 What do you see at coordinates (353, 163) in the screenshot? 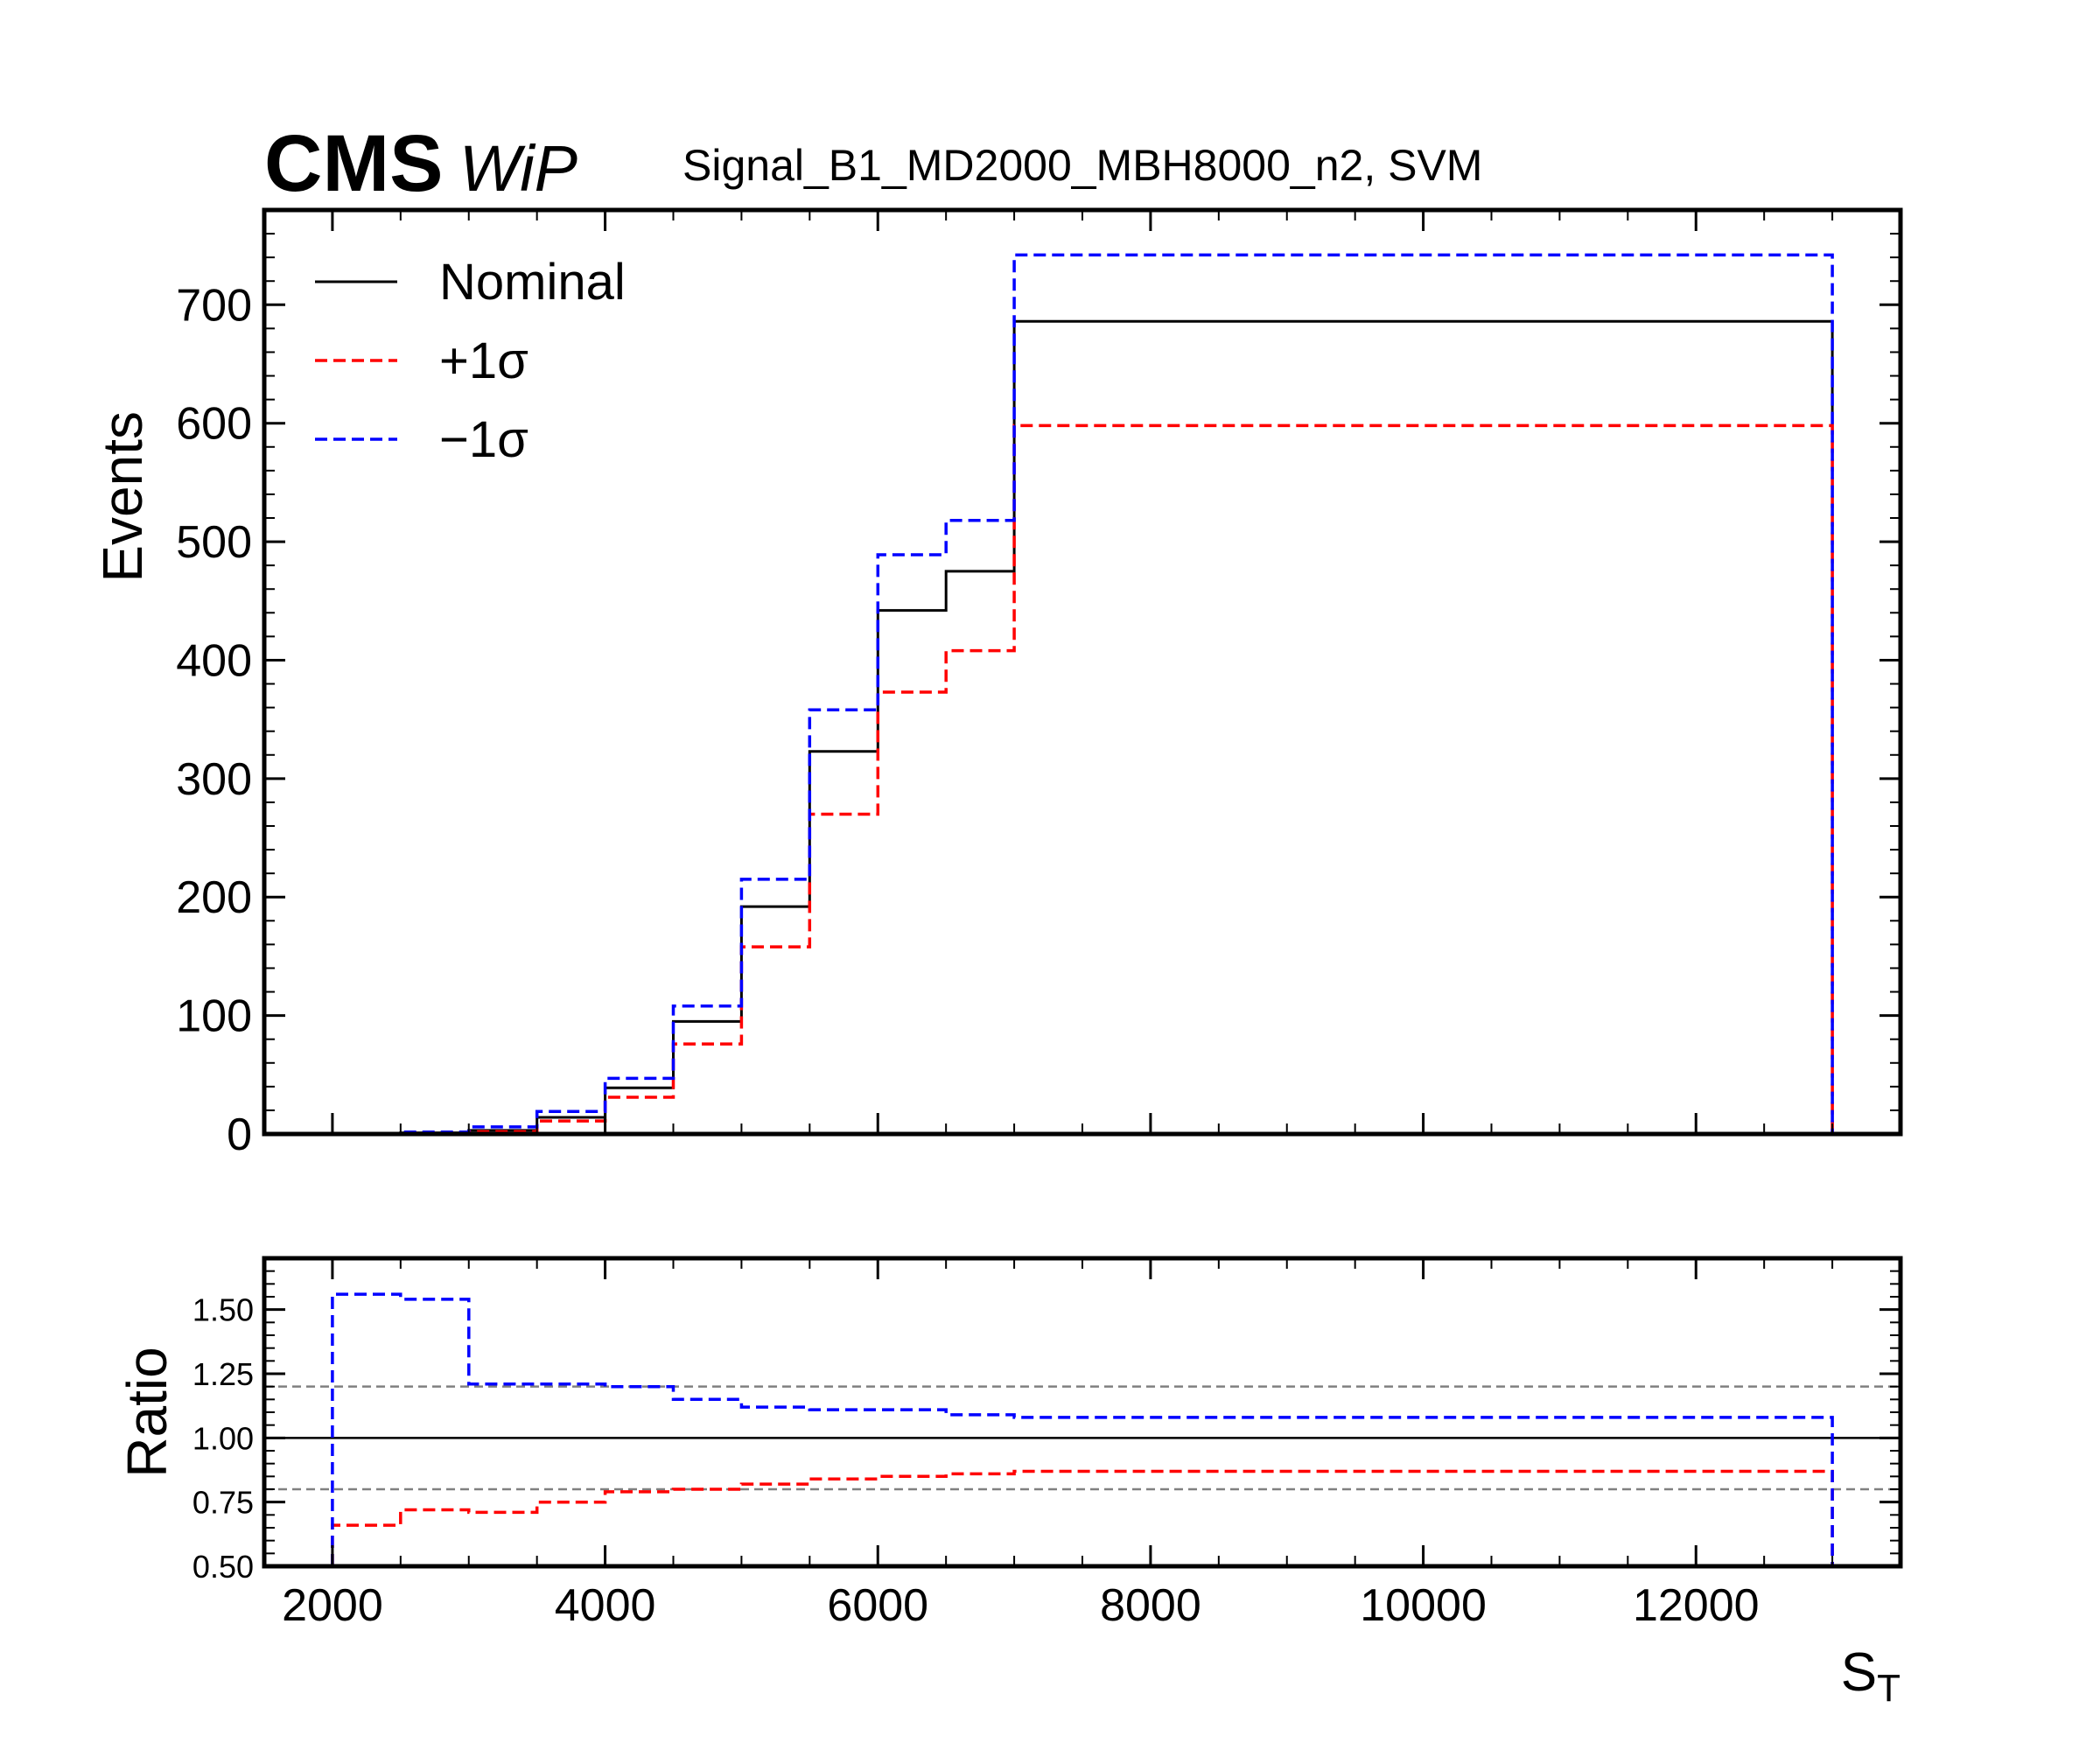
I see `experiment-label: CMS` at bounding box center [353, 163].